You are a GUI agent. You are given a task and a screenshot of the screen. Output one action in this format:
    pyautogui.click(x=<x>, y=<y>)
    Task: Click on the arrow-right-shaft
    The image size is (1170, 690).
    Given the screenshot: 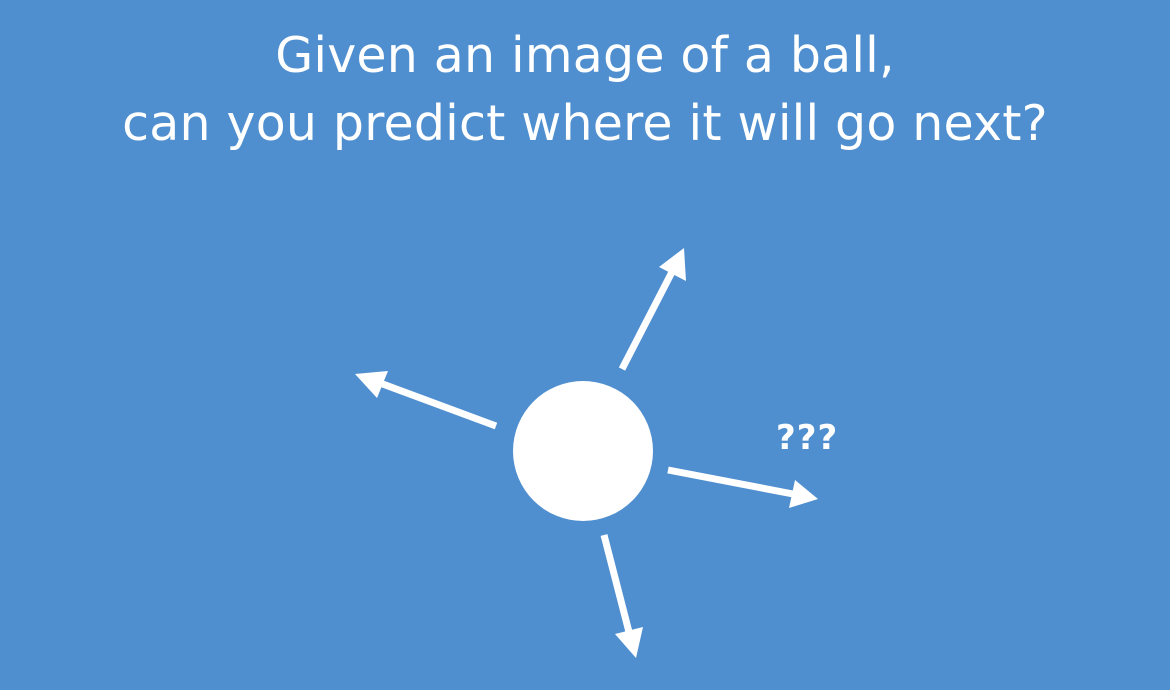 What is the action you would take?
    pyautogui.click(x=730, y=482)
    